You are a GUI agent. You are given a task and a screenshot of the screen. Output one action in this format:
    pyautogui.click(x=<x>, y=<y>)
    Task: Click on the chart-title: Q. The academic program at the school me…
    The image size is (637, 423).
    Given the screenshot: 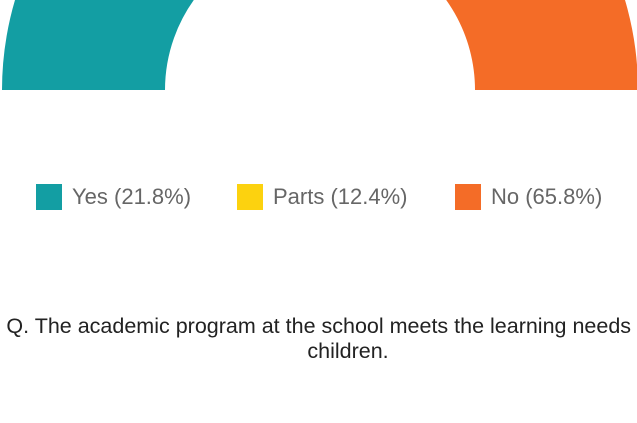 What is the action you would take?
    pyautogui.click(x=321, y=338)
    